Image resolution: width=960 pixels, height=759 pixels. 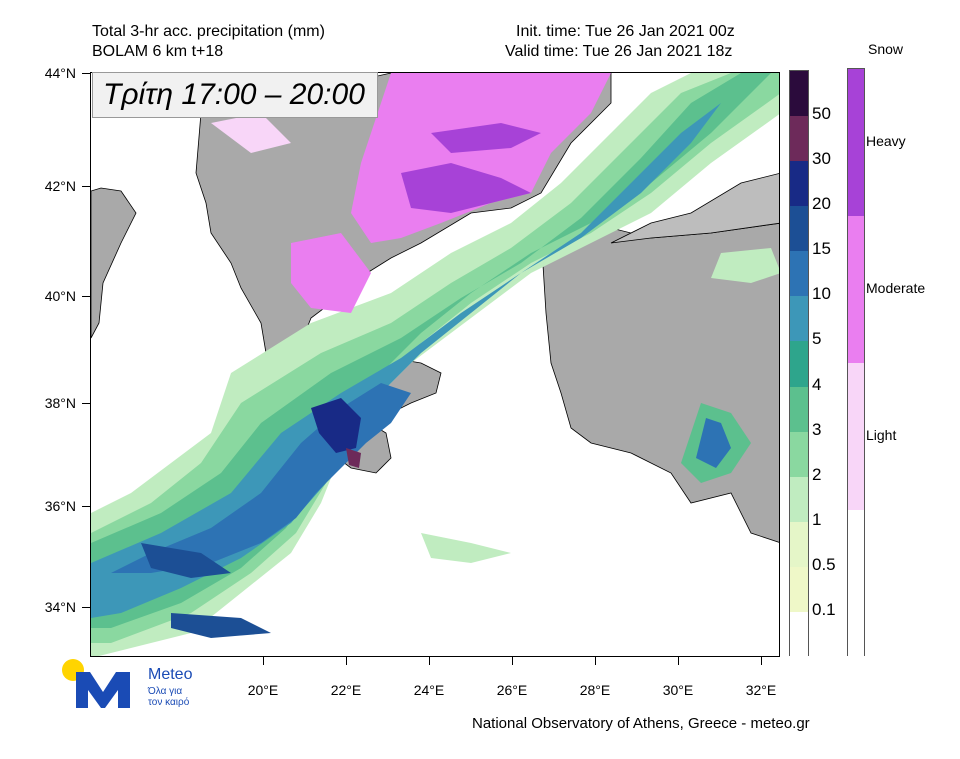 What do you see at coordinates (60, 296) in the screenshot?
I see `latitude-tick-label: 40°N` at bounding box center [60, 296].